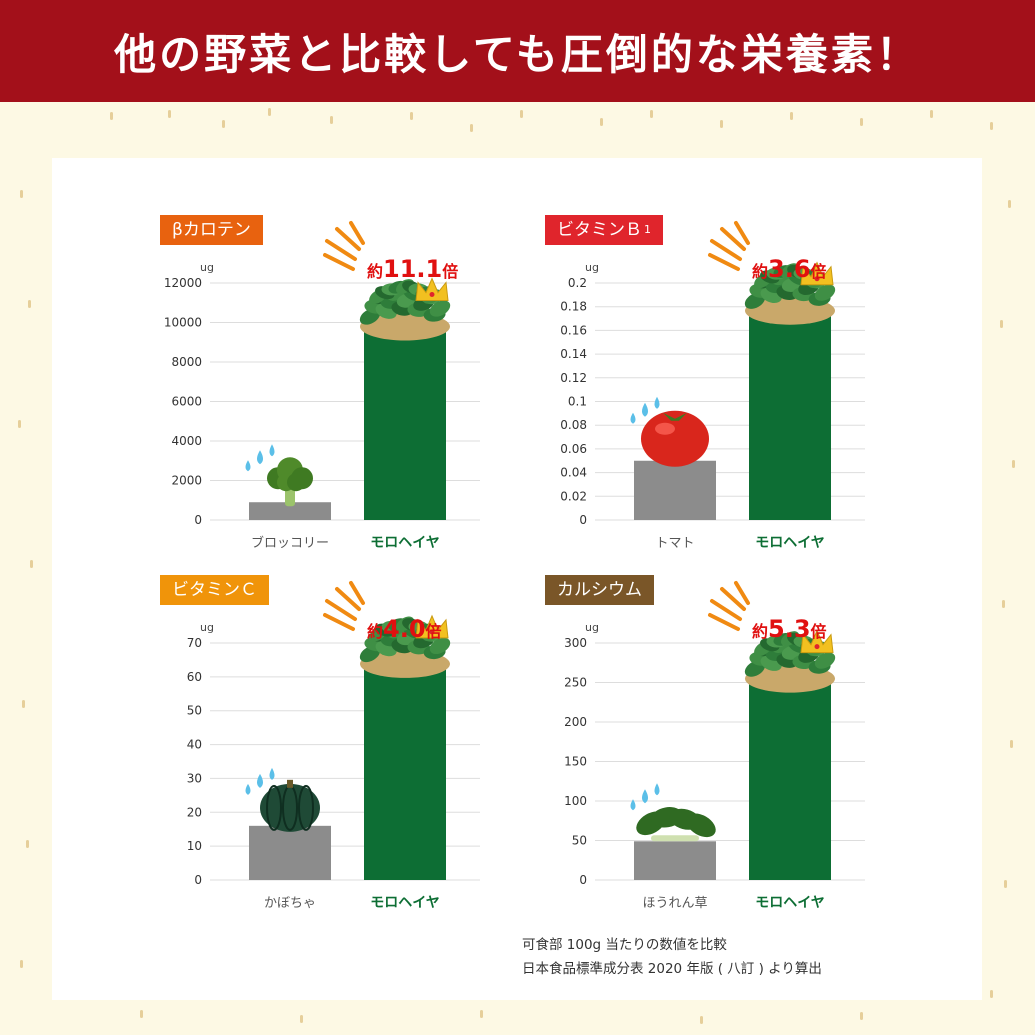 This screenshot has height=1035, width=1035. What do you see at coordinates (573, 330) in the screenshot?
I see `y-tick-label: 0.16` at bounding box center [573, 330].